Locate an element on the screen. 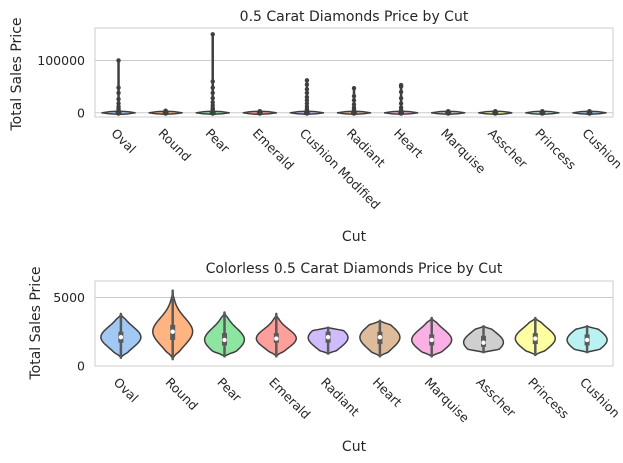 This screenshot has width=623, height=463. top-y-tick-labels: 0 100000 is located at coordinates (61, 86).